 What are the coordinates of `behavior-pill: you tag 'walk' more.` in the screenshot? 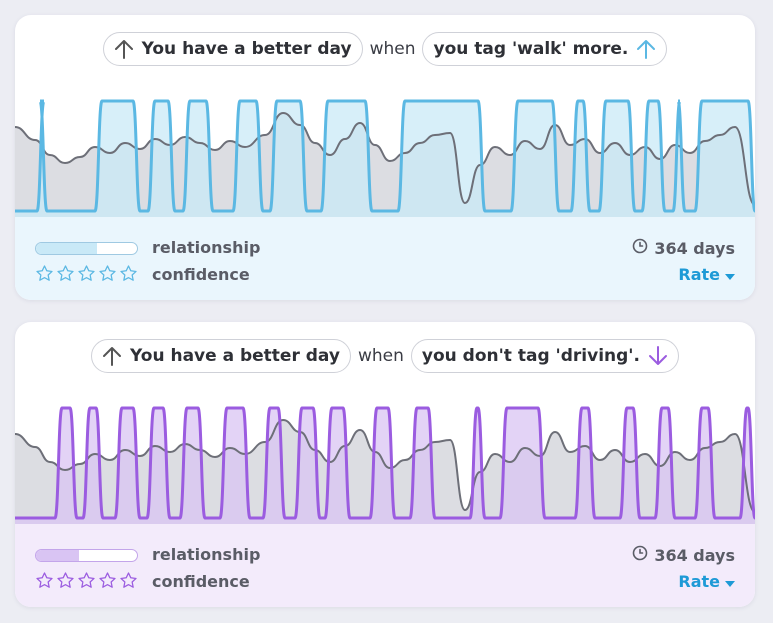 It's located at (545, 49).